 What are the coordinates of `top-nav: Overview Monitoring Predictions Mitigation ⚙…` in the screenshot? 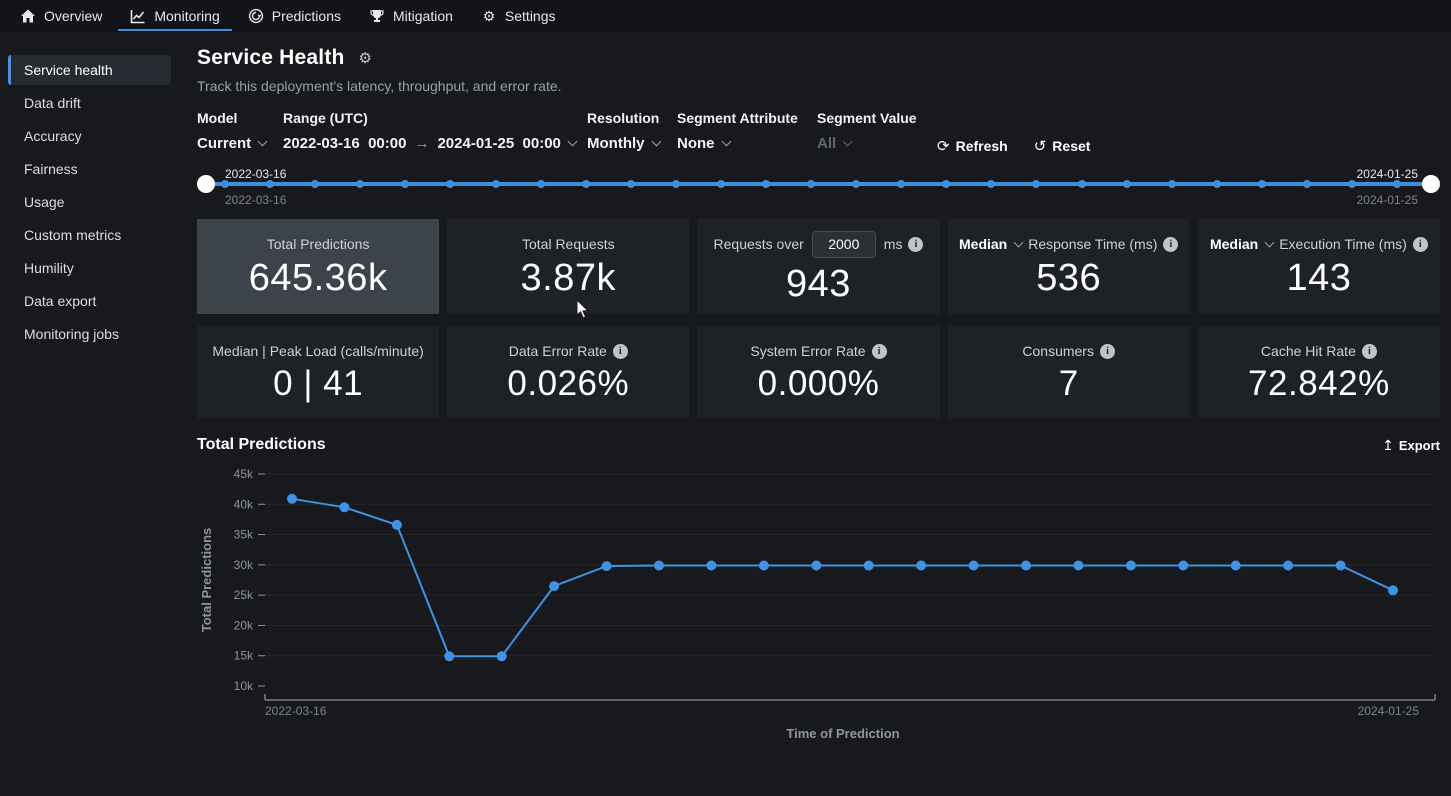 It's located at (725, 16).